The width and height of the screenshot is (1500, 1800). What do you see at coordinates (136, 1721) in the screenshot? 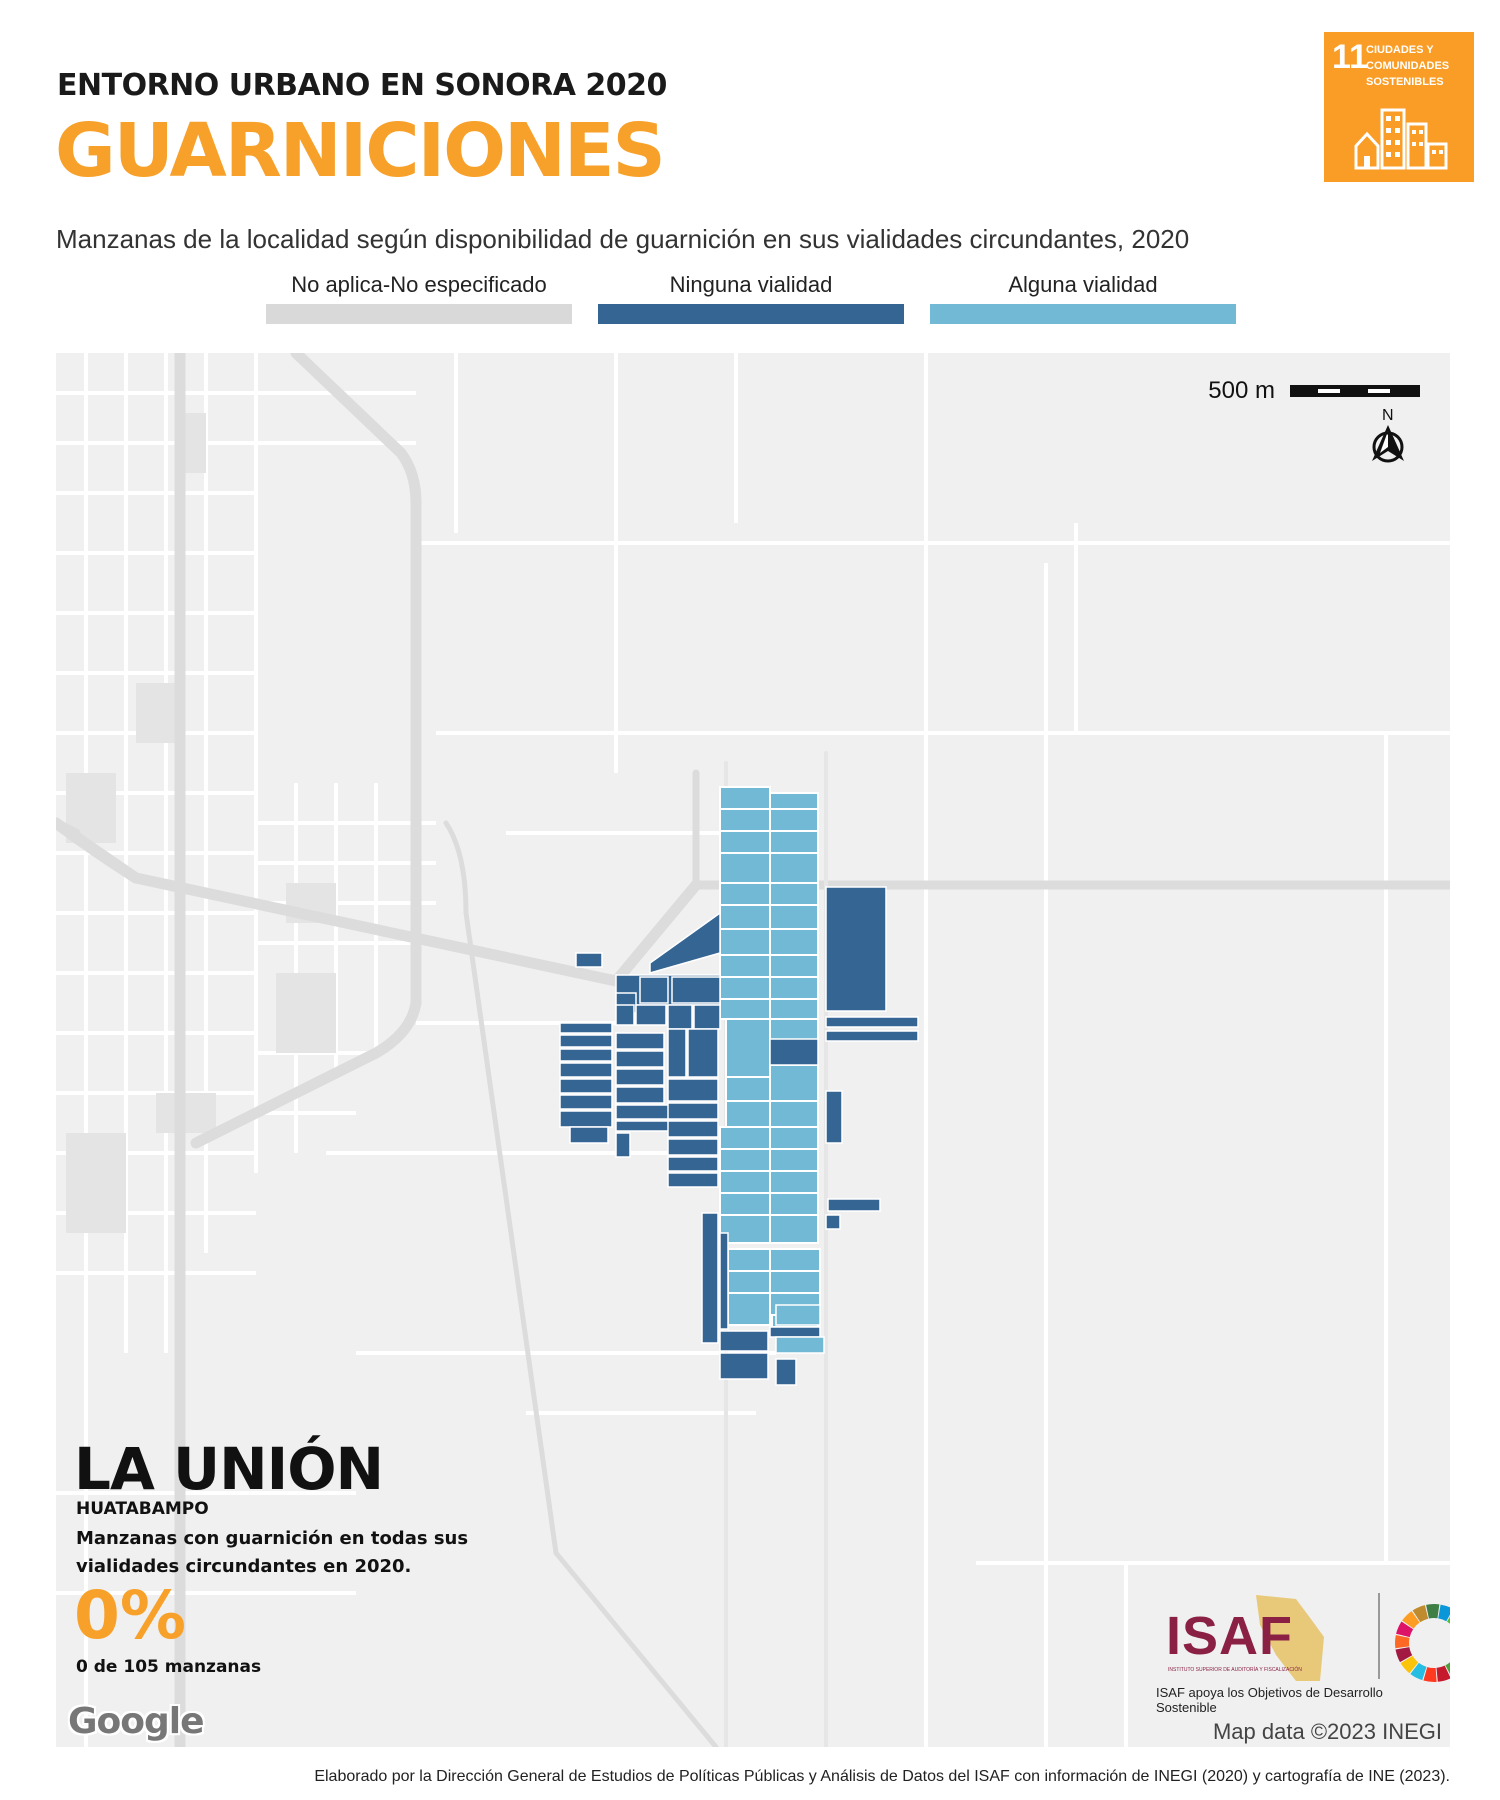
I see `google-logo: Google` at bounding box center [136, 1721].